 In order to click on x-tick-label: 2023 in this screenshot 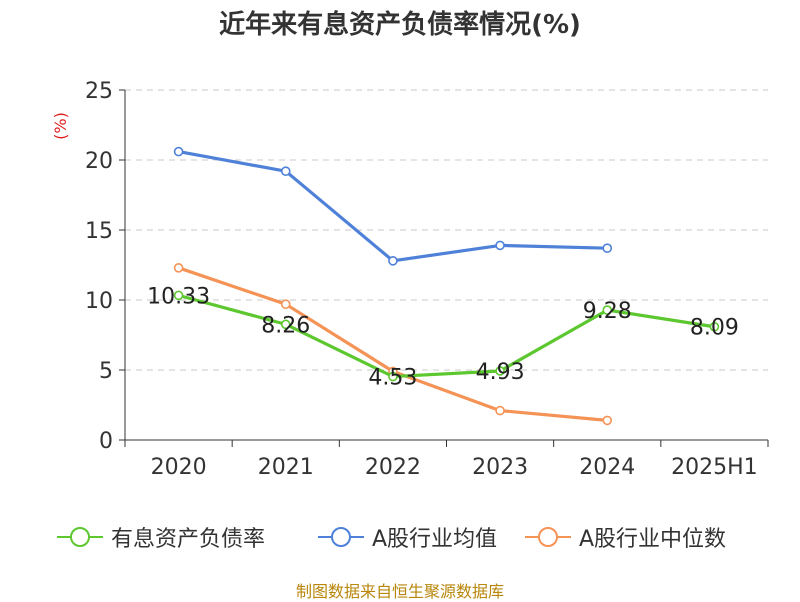, I will do `click(500, 467)`.